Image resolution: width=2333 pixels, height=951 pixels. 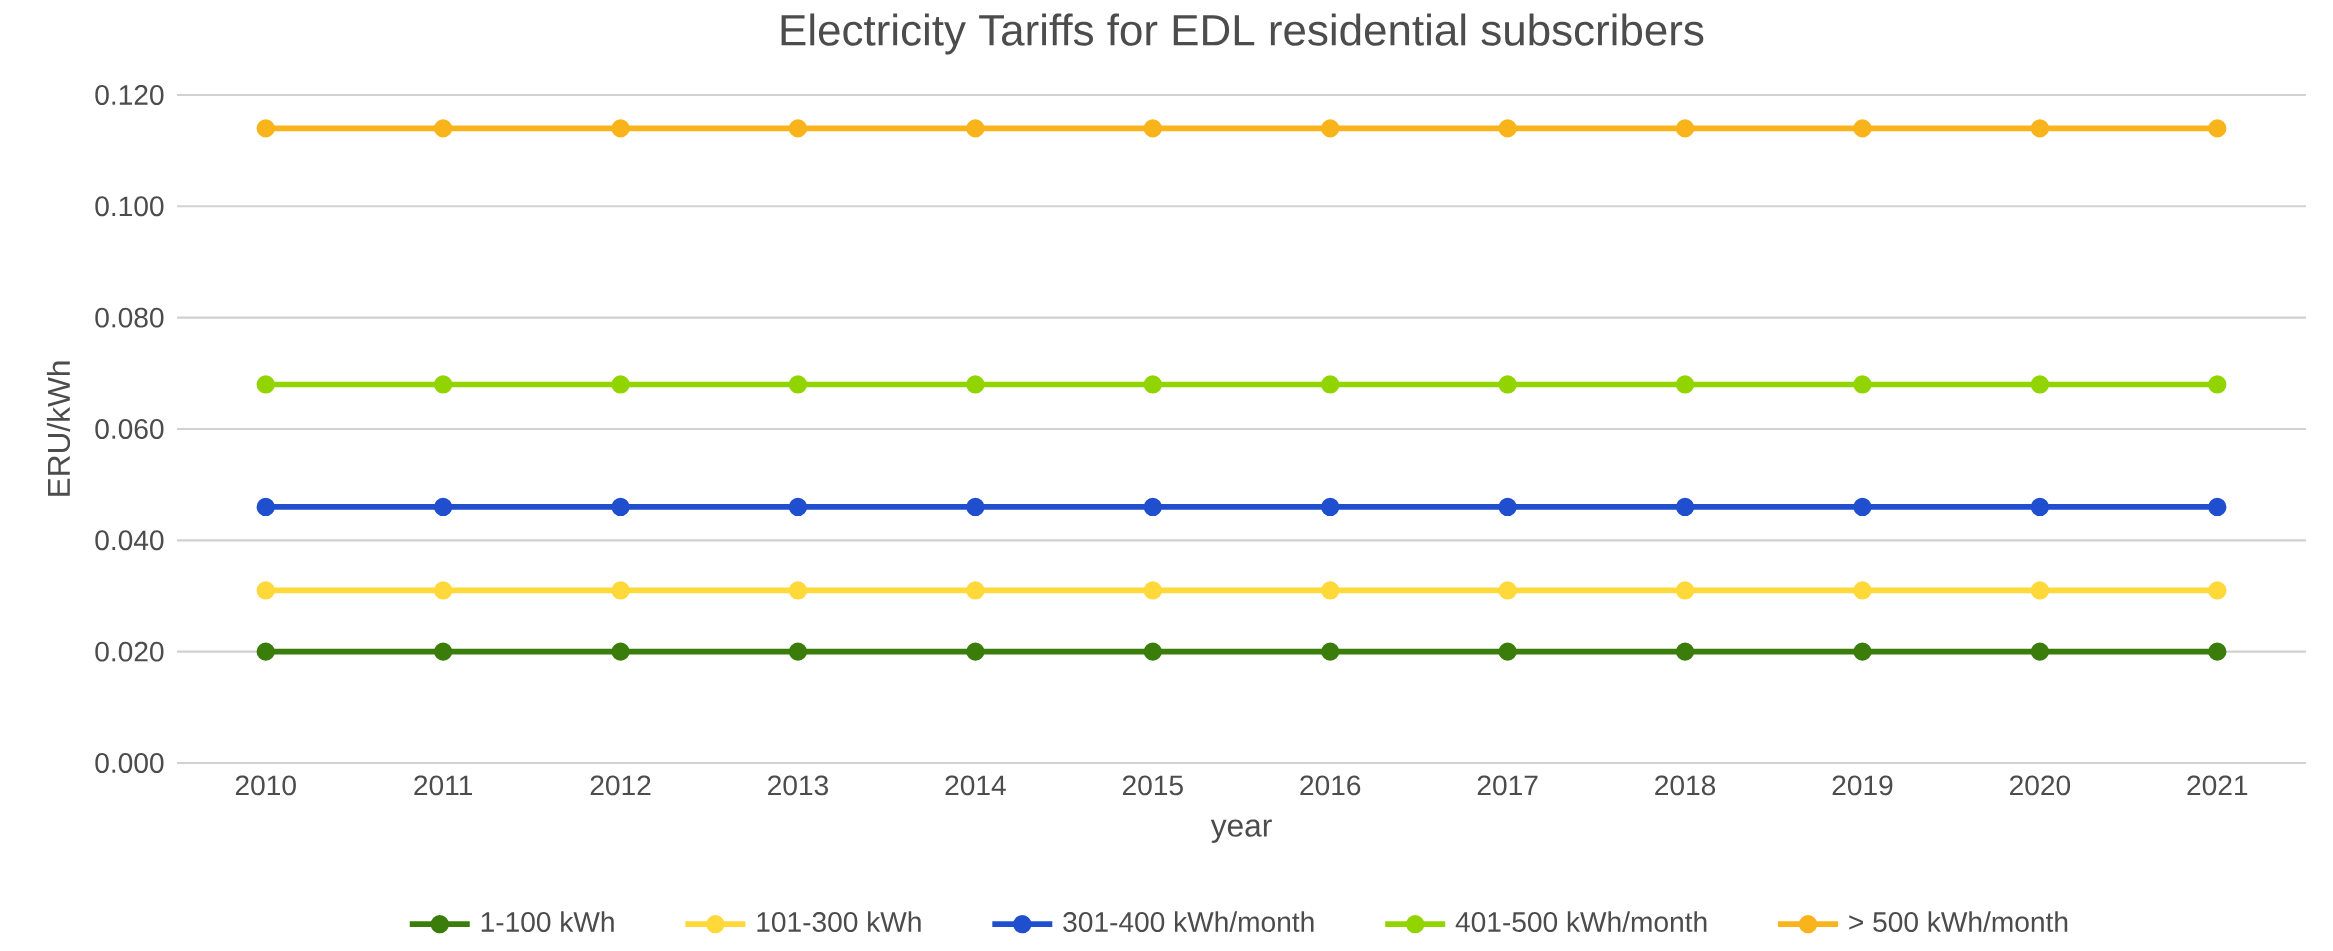 I want to click on x-tick-label: 2018, so click(x=1685, y=785).